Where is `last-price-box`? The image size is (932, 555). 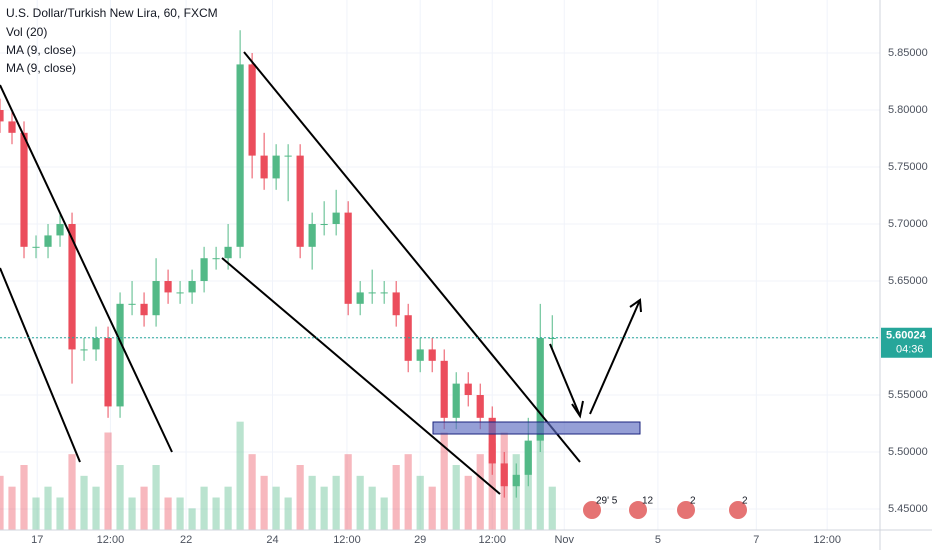
last-price-box is located at coordinates (906, 342).